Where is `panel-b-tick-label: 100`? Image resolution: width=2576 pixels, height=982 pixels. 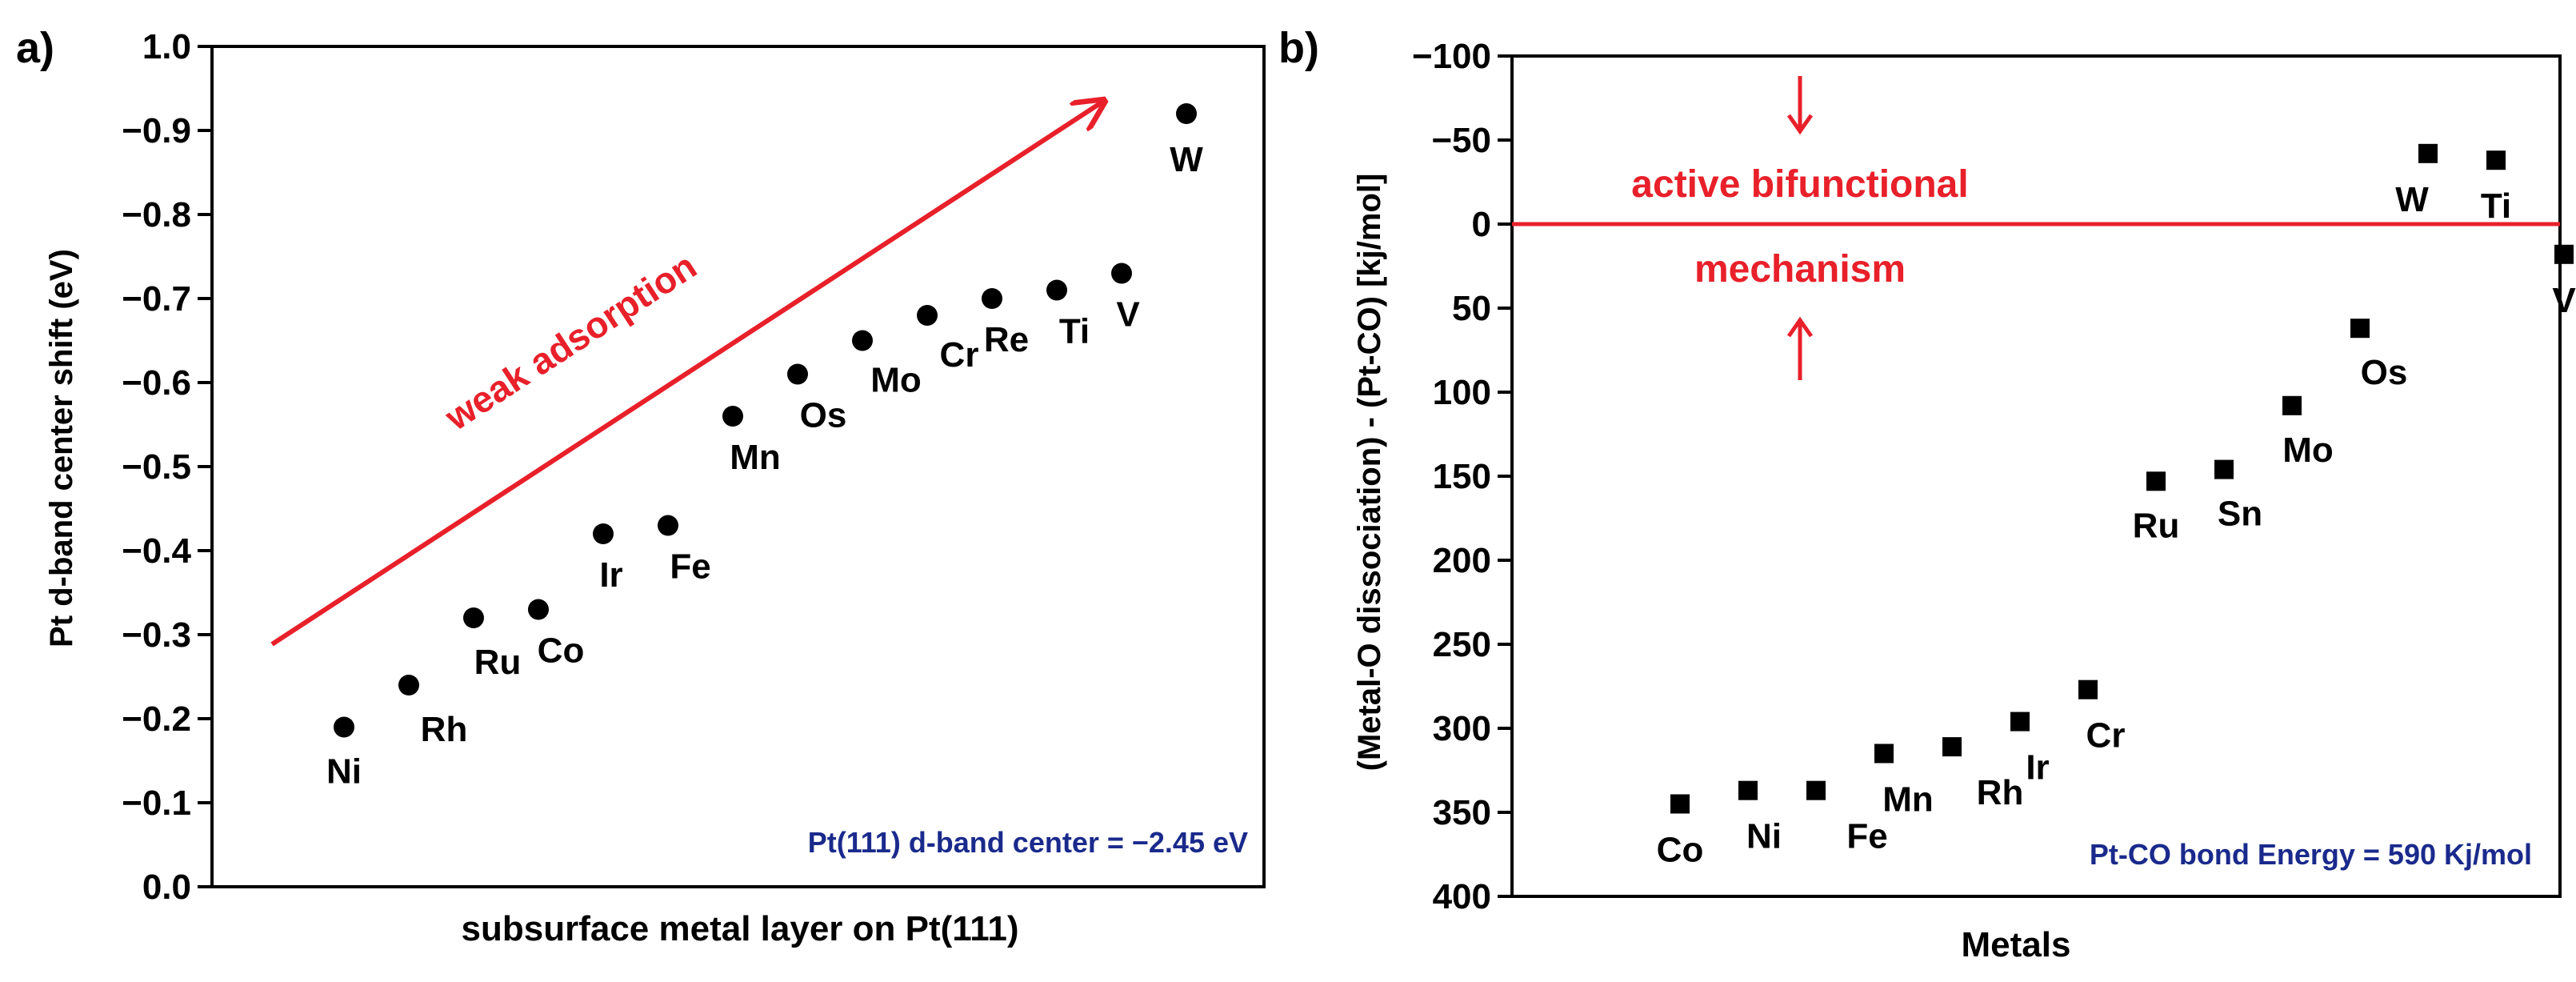 panel-b-tick-label: 100 is located at coordinates (1462, 392).